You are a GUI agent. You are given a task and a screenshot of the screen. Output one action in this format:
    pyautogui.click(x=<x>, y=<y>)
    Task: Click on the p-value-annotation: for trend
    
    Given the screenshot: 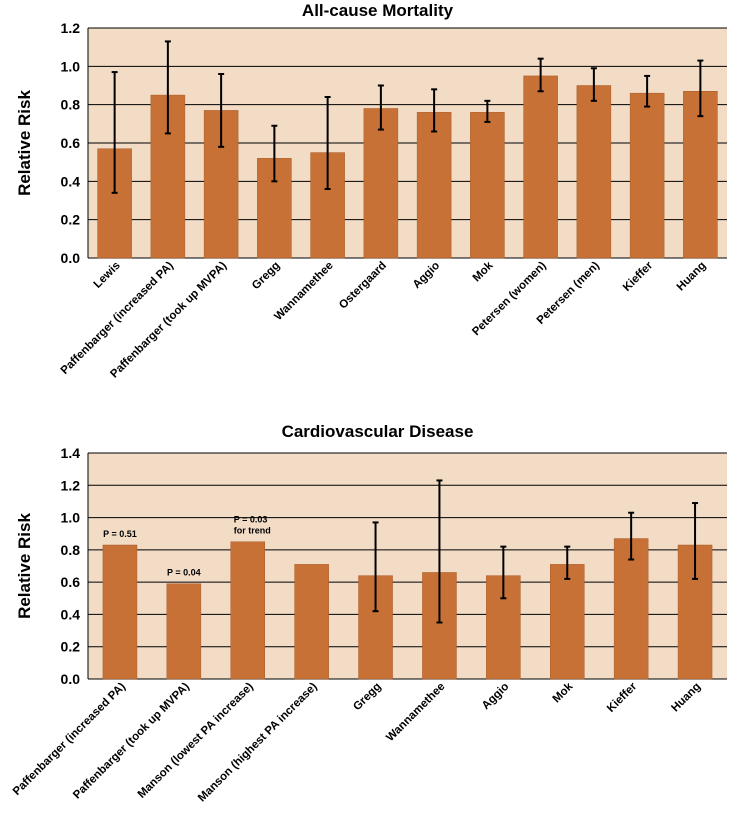 What is the action you would take?
    pyautogui.click(x=252, y=530)
    